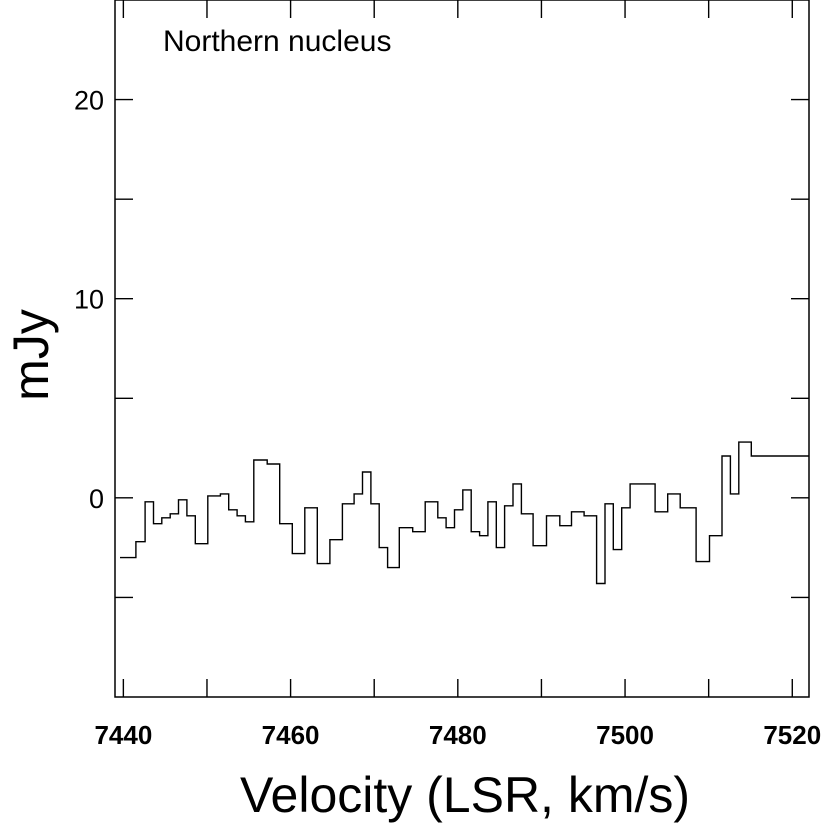 The image size is (831, 837). What do you see at coordinates (464, 513) in the screenshot?
I see `spectrum-step-line` at bounding box center [464, 513].